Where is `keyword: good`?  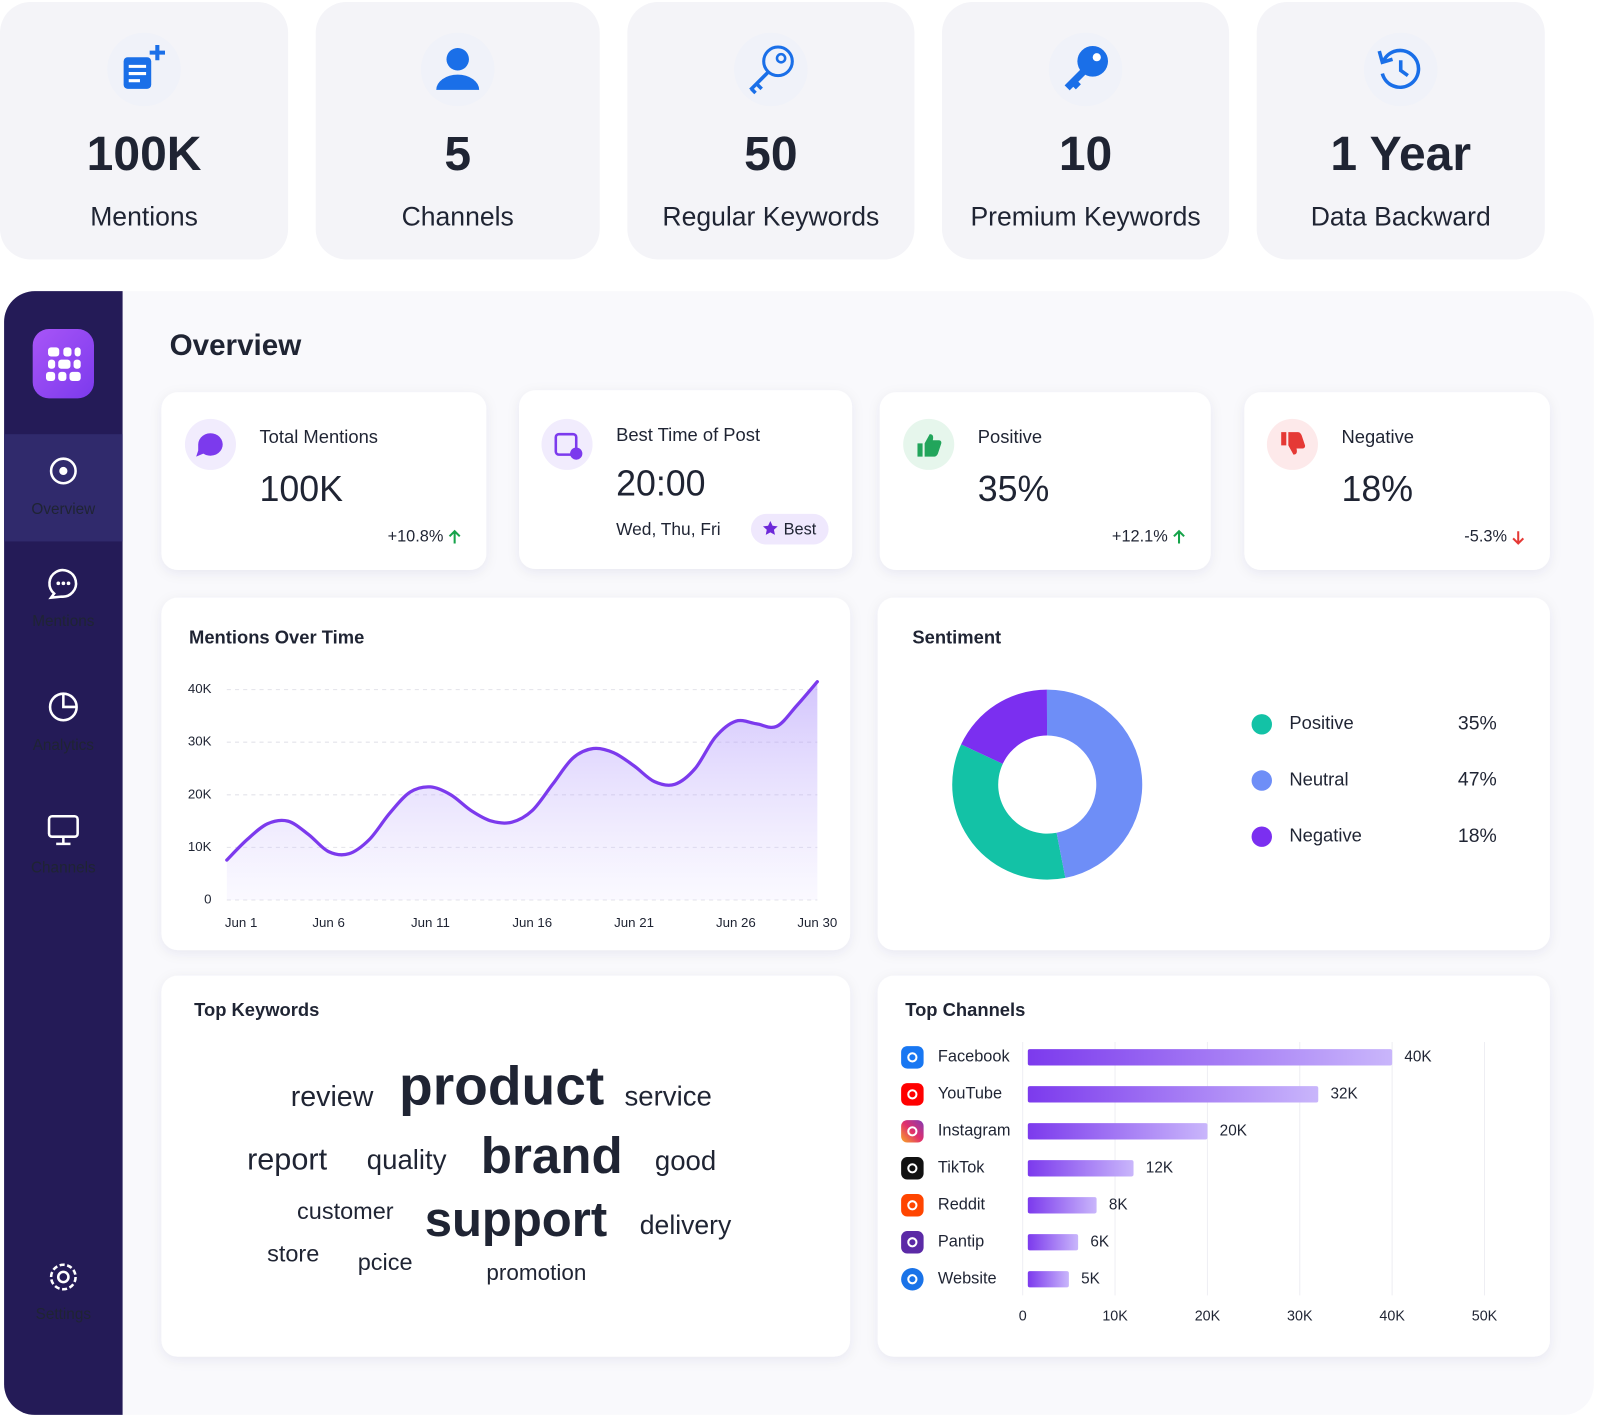 keyword: good is located at coordinates (685, 1160).